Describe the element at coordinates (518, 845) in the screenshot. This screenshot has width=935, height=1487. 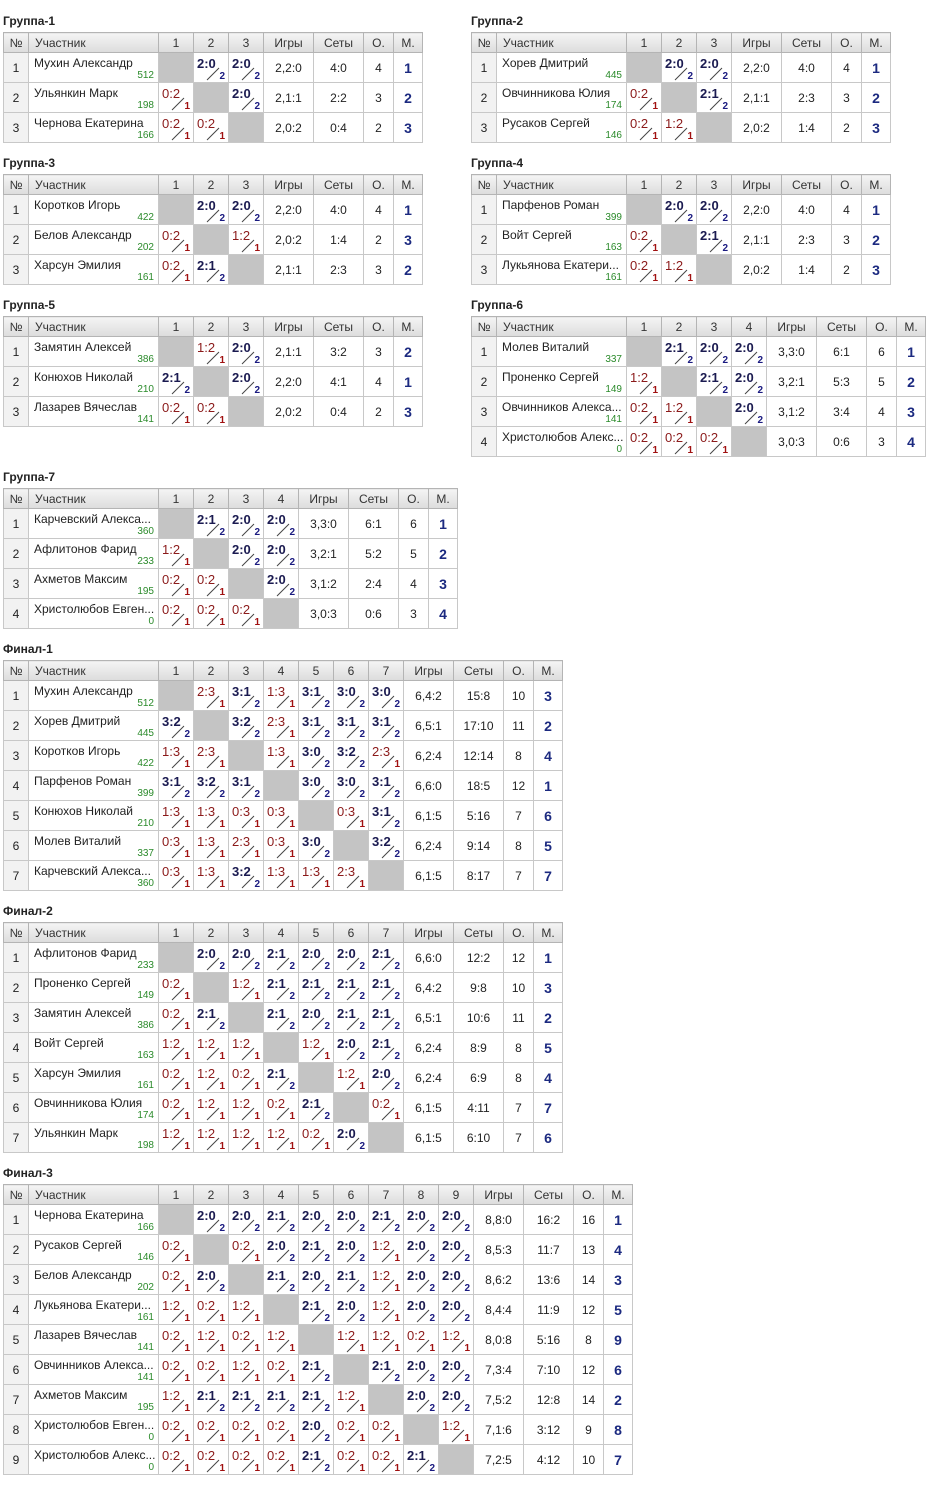
I see `points: 8` at that location.